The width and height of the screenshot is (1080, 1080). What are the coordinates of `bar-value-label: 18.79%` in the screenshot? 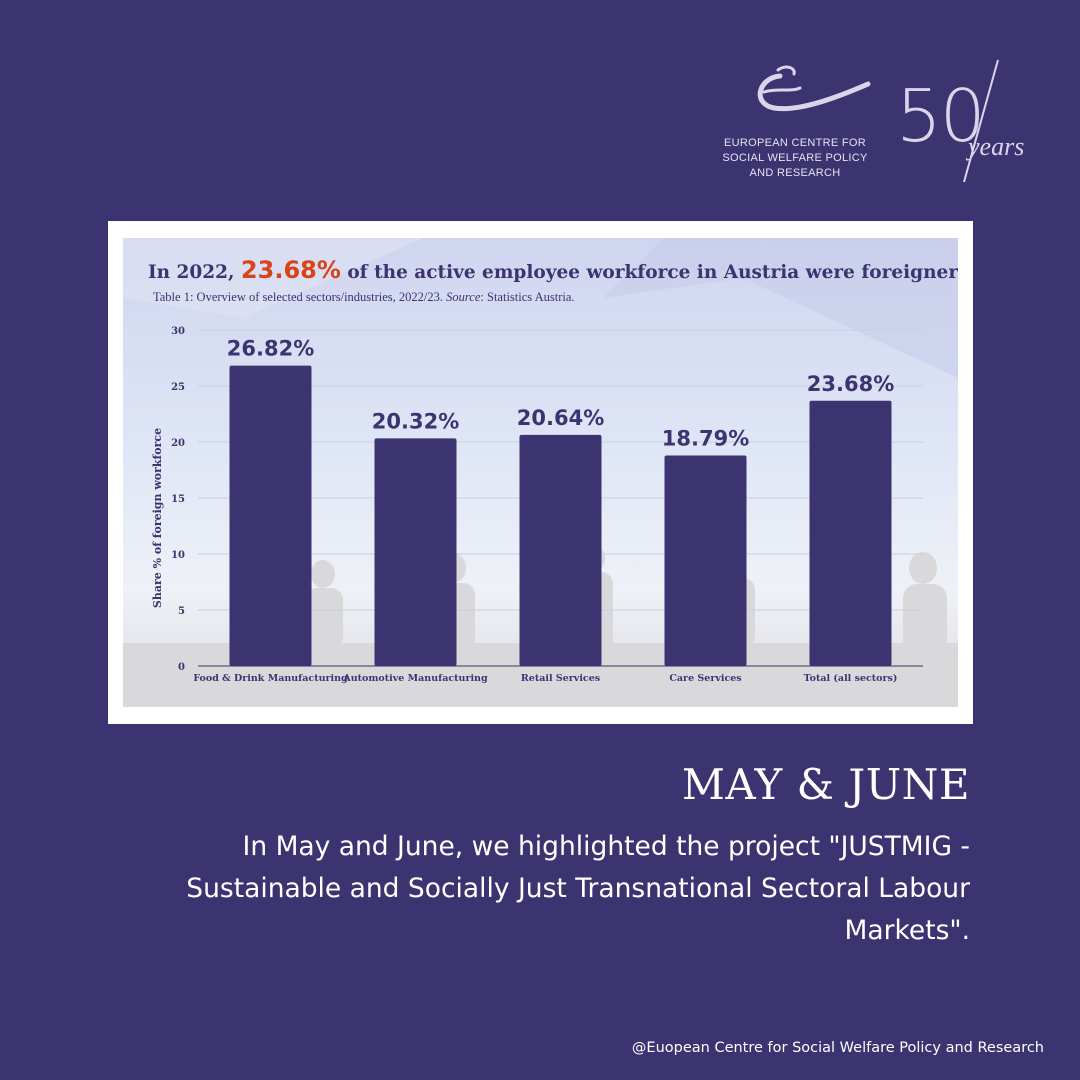 It's located at (705, 439).